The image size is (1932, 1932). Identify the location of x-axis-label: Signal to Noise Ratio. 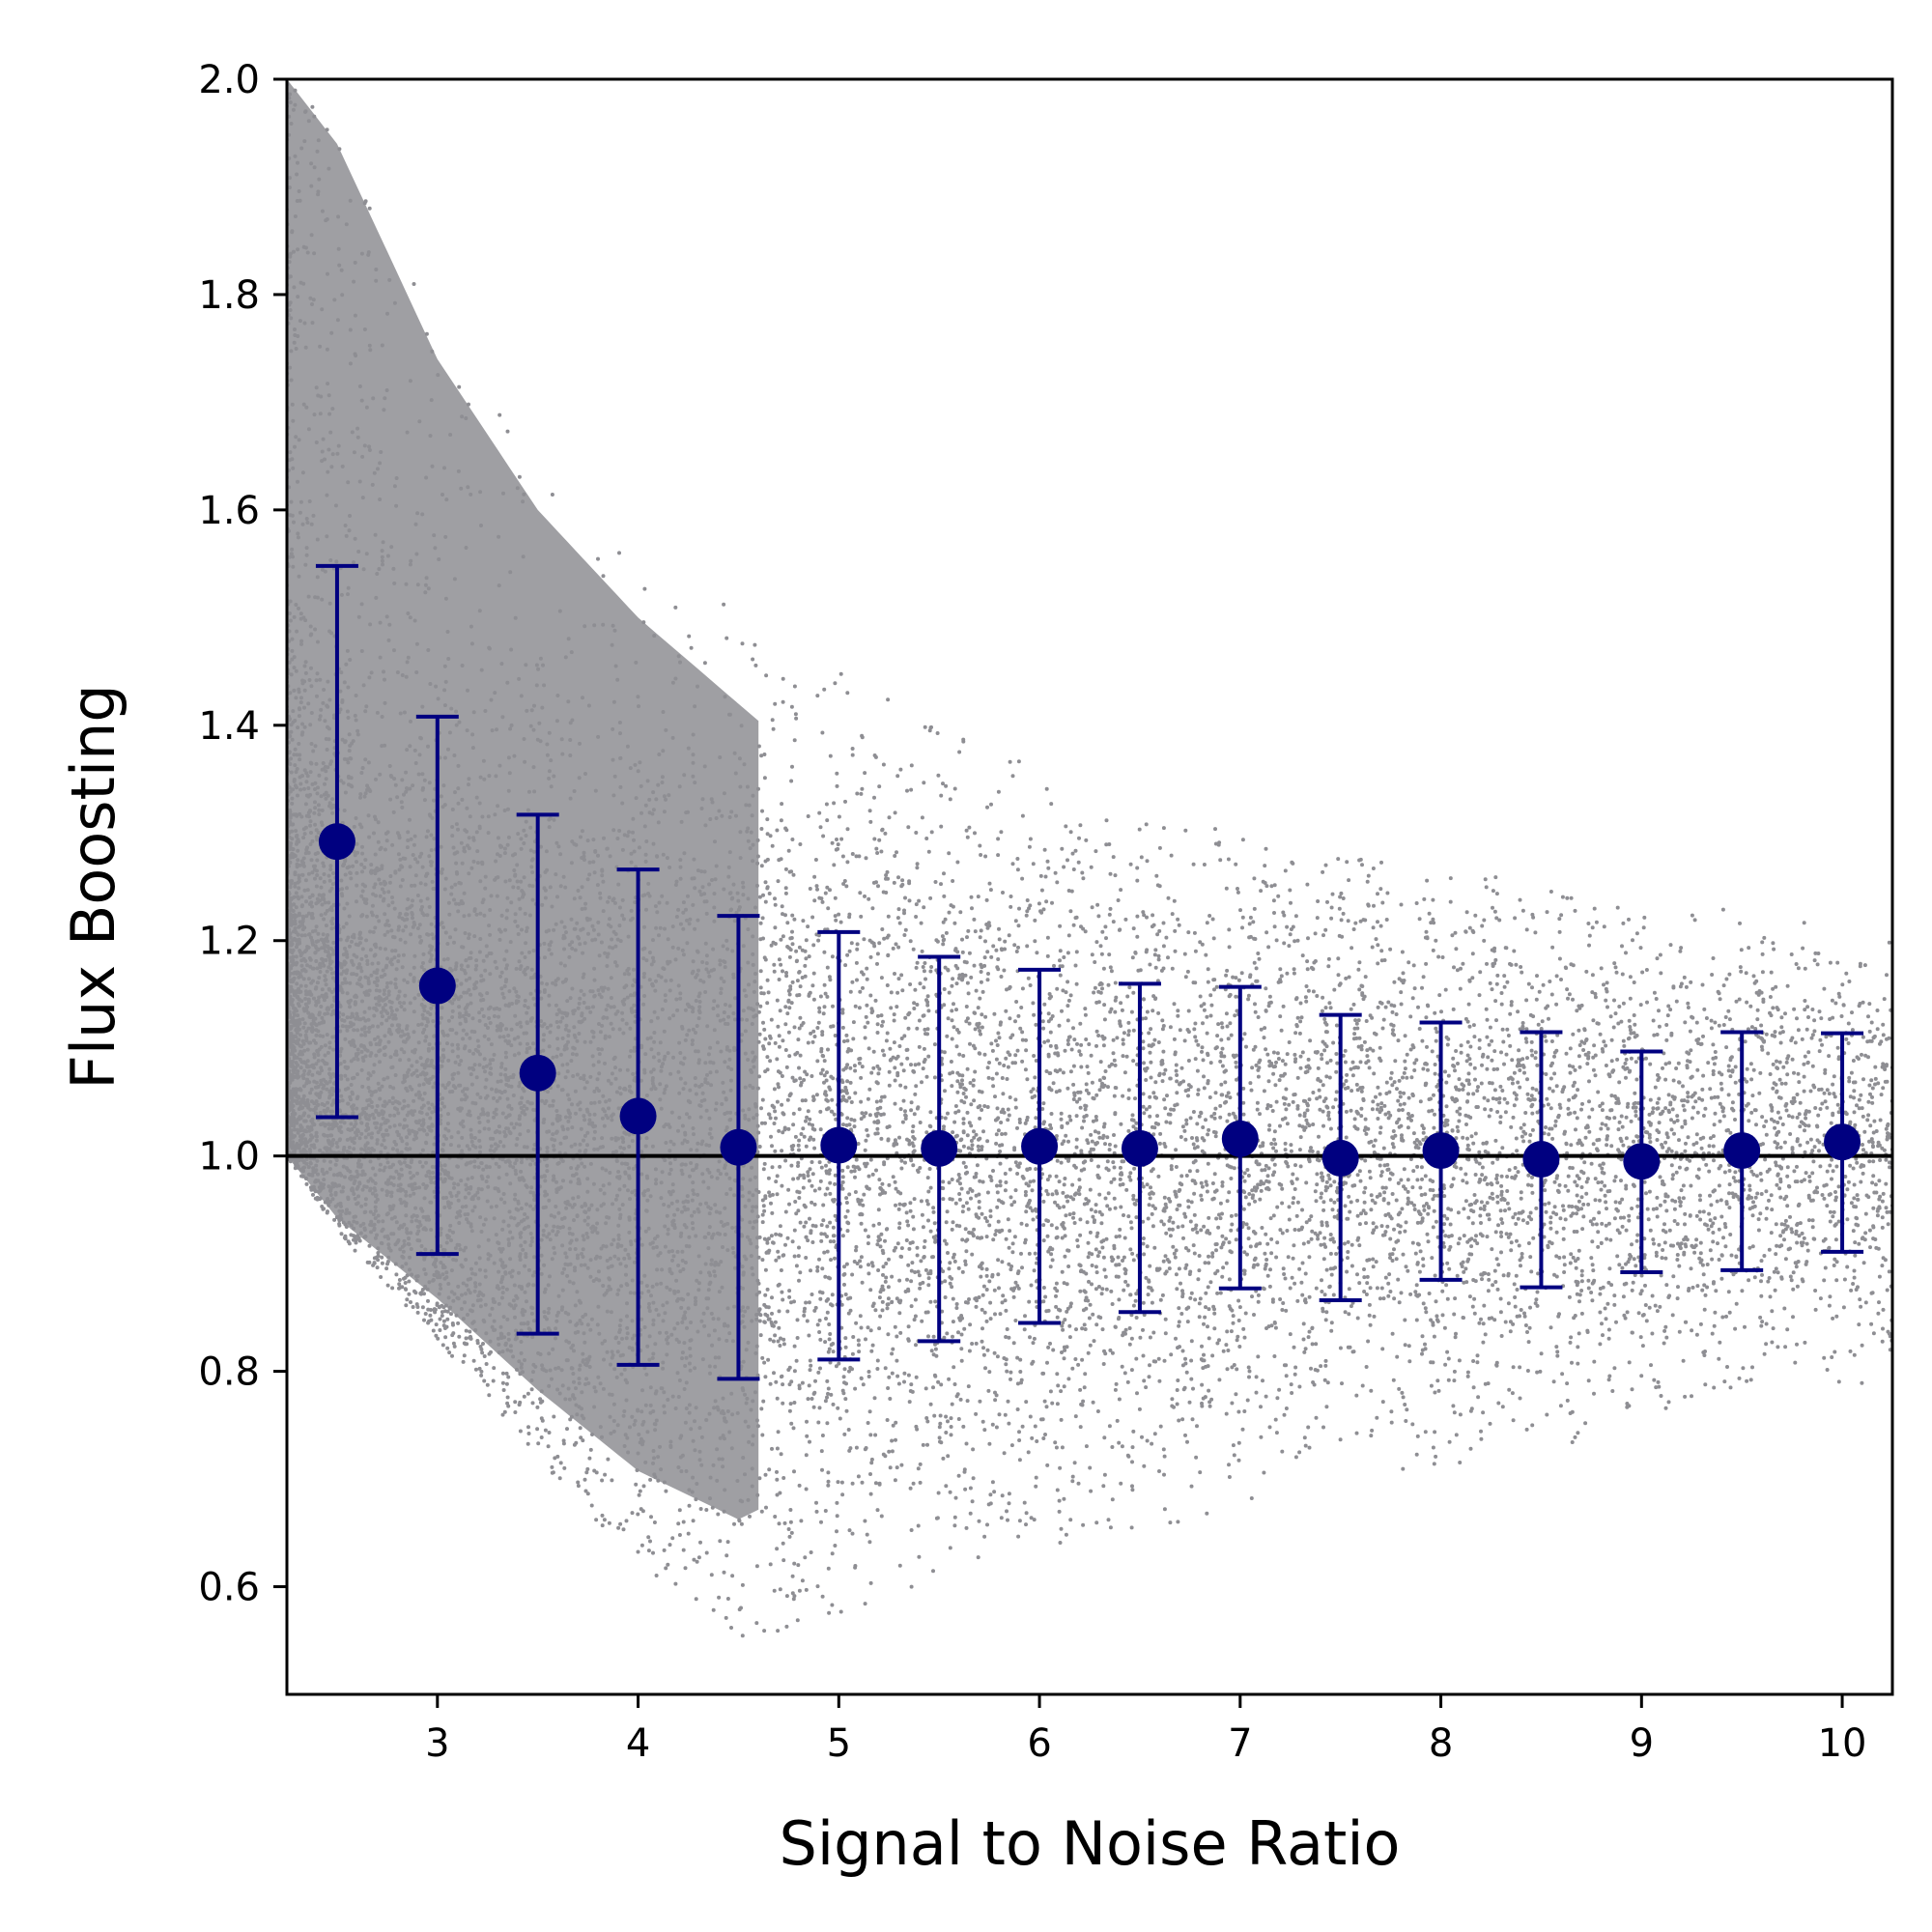
(1090, 1843).